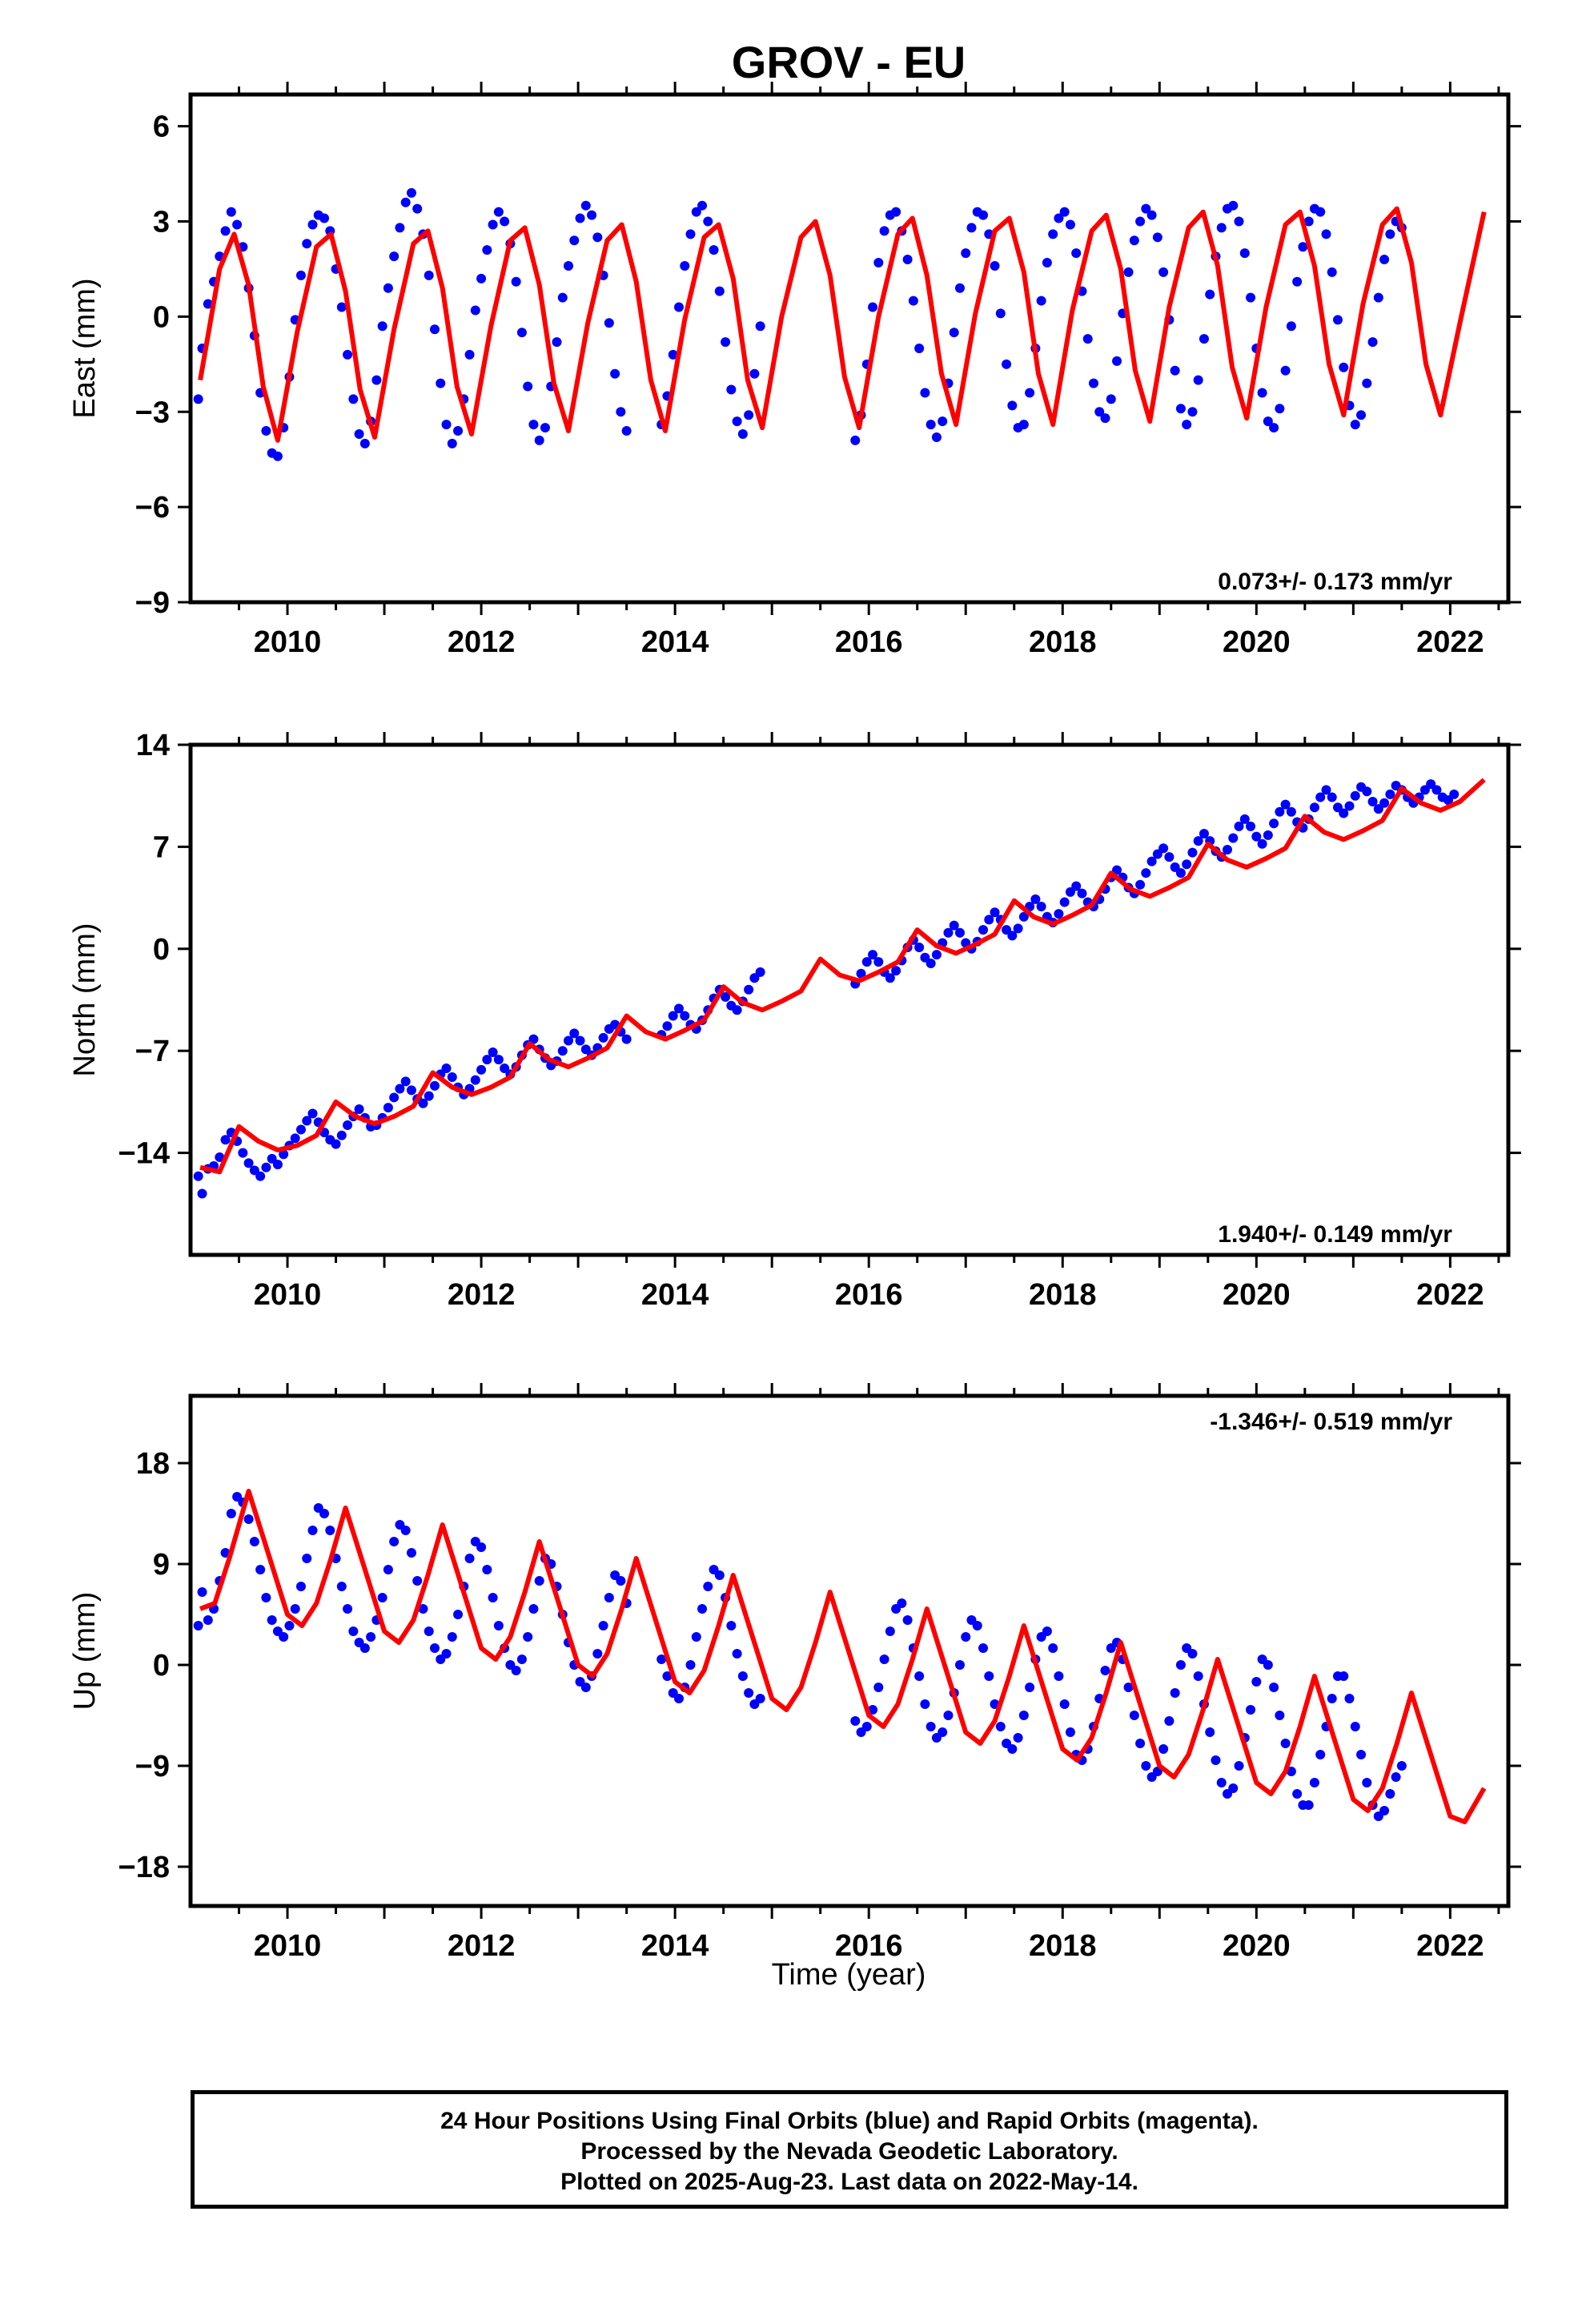 The width and height of the screenshot is (1582, 2324). Describe the element at coordinates (152, 1767) in the screenshot. I see `up-y-tick-label: −9` at that location.